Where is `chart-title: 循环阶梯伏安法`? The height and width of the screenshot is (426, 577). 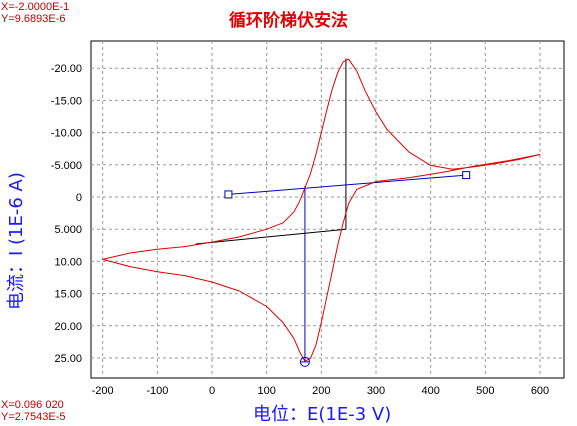 chart-title: 循环阶梯伏安法 is located at coordinates (288, 21).